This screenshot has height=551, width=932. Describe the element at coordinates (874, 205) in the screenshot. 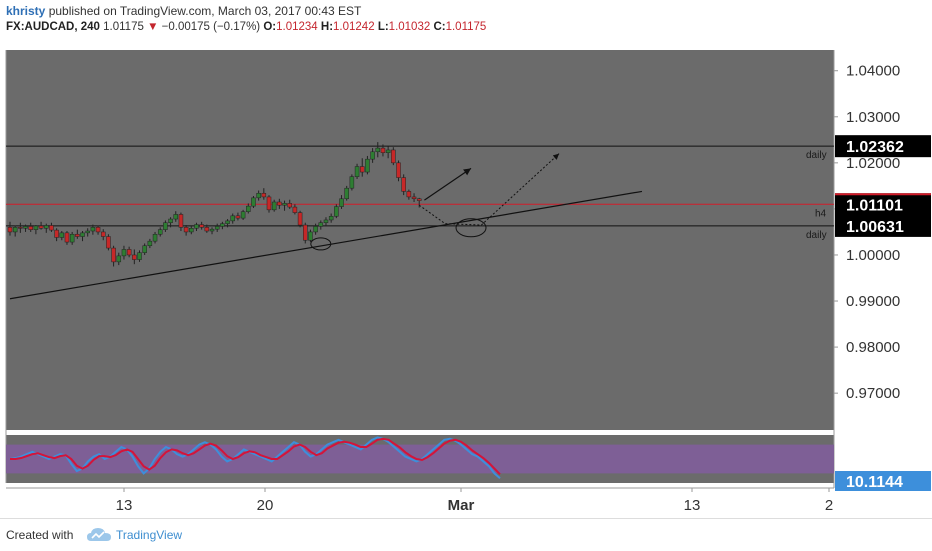

I see `price-tag-label: 1.01101` at that location.